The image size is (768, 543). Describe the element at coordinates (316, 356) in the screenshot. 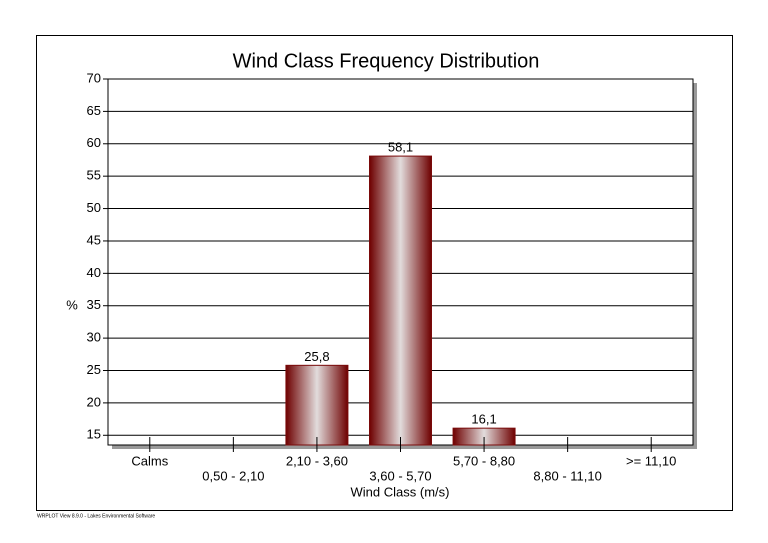

I see `data-label: 25,8` at that location.